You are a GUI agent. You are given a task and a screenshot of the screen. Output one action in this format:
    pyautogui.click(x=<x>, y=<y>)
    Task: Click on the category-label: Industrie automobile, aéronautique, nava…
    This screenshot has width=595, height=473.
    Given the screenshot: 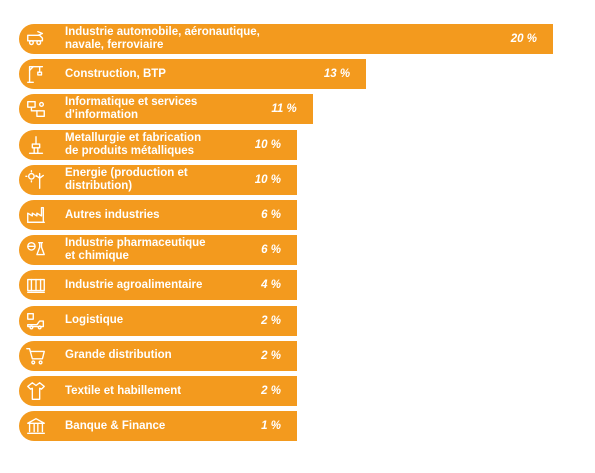 What is the action you would take?
    pyautogui.click(x=162, y=38)
    